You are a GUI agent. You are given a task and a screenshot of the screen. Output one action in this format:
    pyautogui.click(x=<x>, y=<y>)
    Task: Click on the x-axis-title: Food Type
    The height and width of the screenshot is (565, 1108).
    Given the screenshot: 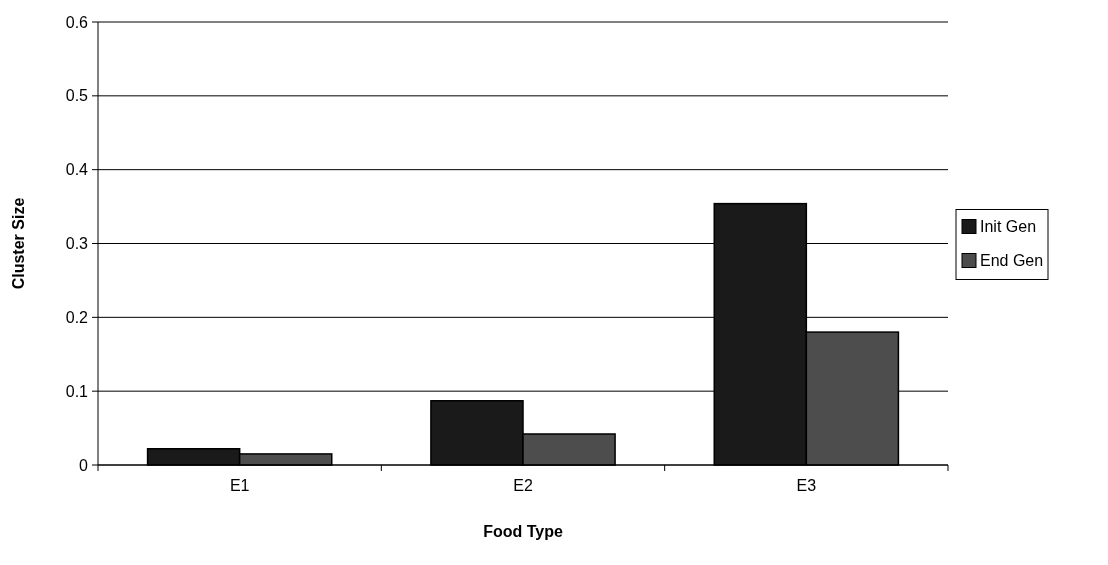 What is the action you would take?
    pyautogui.click(x=523, y=531)
    